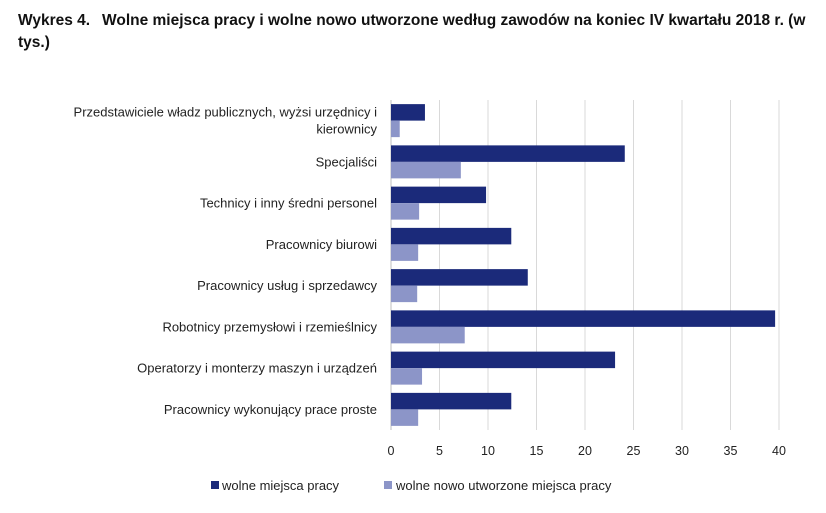  Describe the element at coordinates (347, 161) in the screenshot. I see `category-label: Specjaliści` at that location.